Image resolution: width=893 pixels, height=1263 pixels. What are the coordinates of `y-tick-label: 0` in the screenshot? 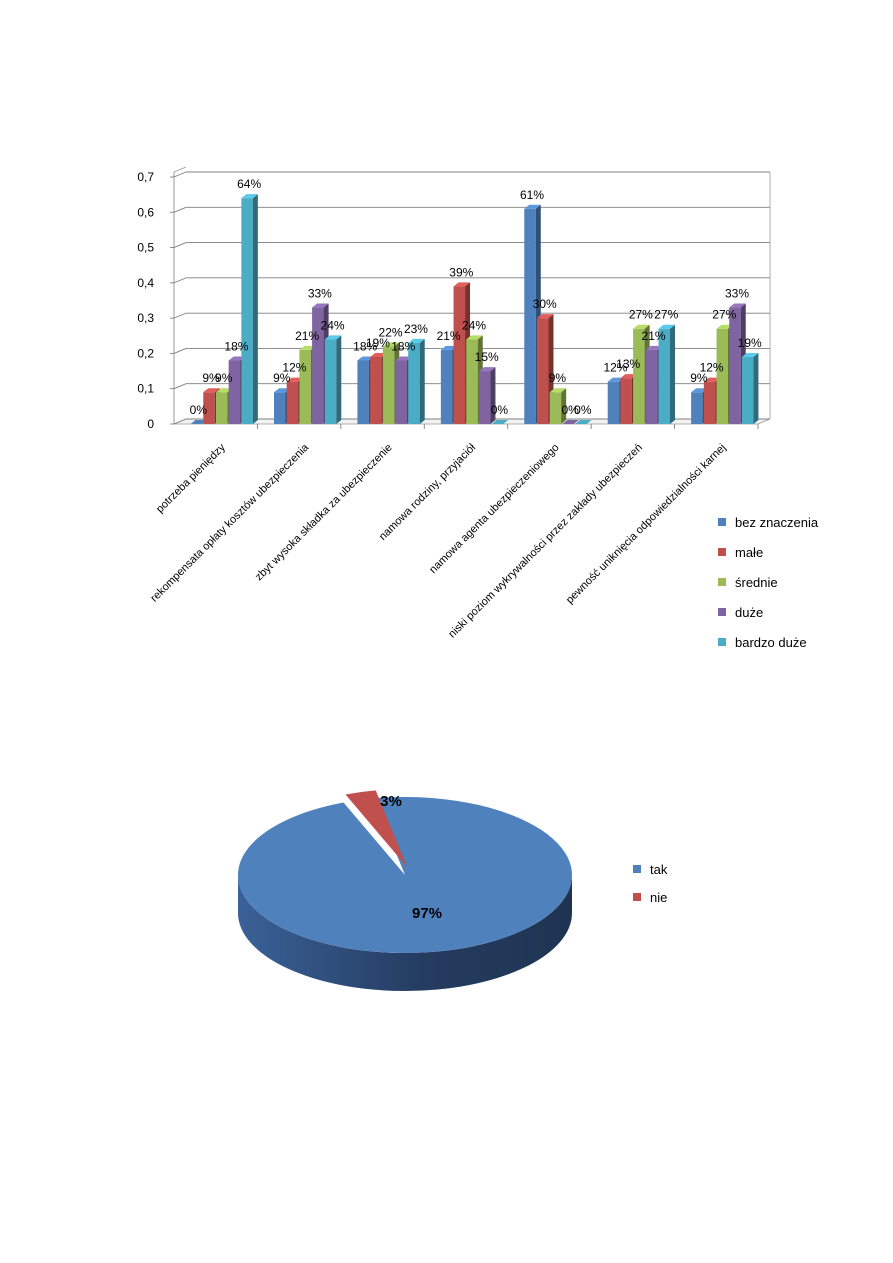 It's located at (150, 424).